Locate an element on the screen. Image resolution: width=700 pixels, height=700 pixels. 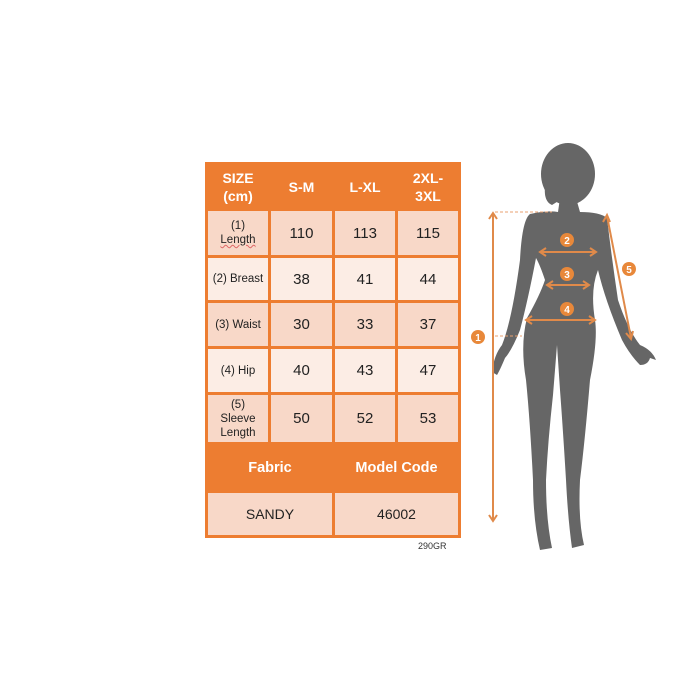
row-num: (1) is located at coordinates (238, 226).